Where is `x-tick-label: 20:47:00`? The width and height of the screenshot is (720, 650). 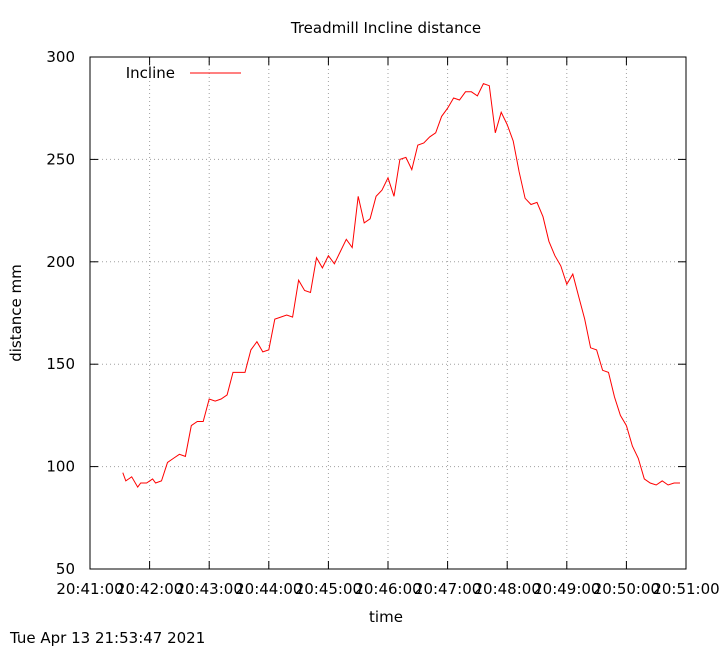 x-tick-label: 20:47:00 is located at coordinates (447, 589).